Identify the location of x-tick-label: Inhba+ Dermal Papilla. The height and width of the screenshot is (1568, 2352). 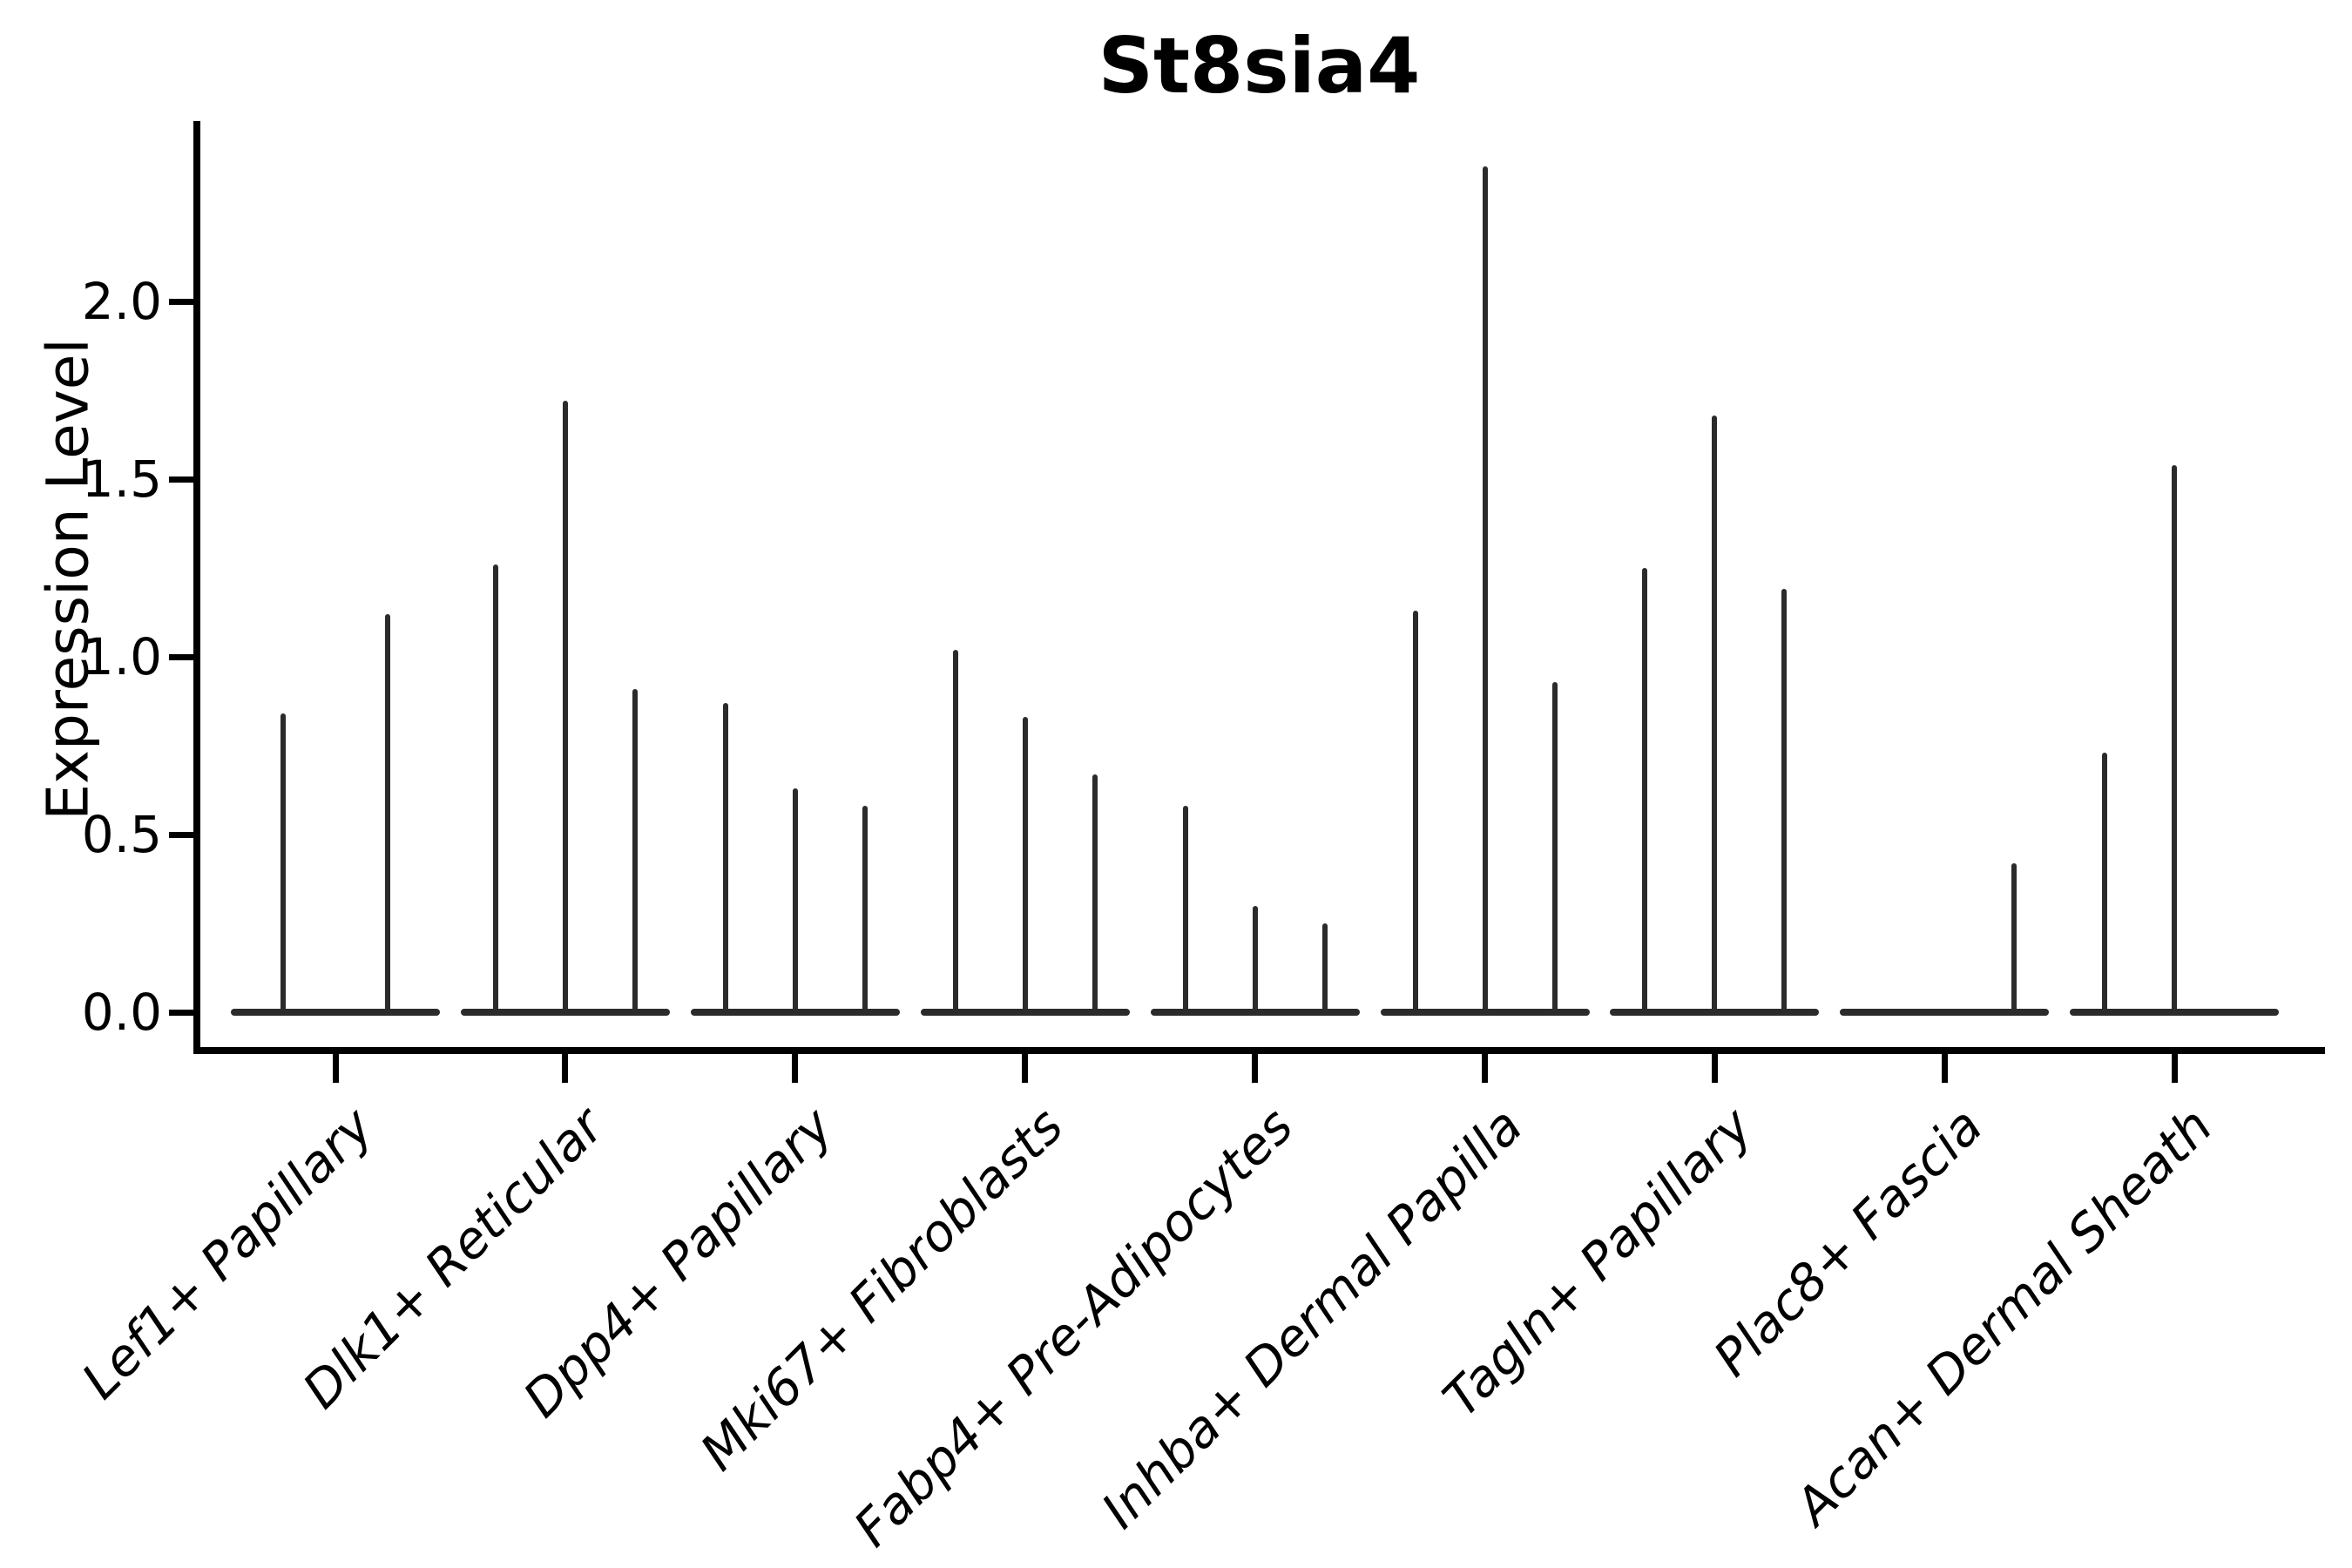
(1312, 1318).